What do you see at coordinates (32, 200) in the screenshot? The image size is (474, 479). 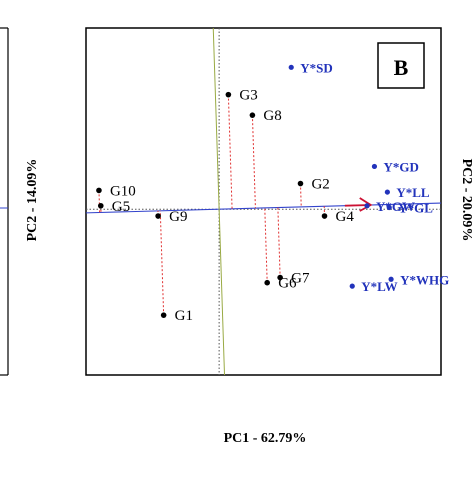 I see `left-panel-ylabel: PC2 - 14.09%` at bounding box center [32, 200].